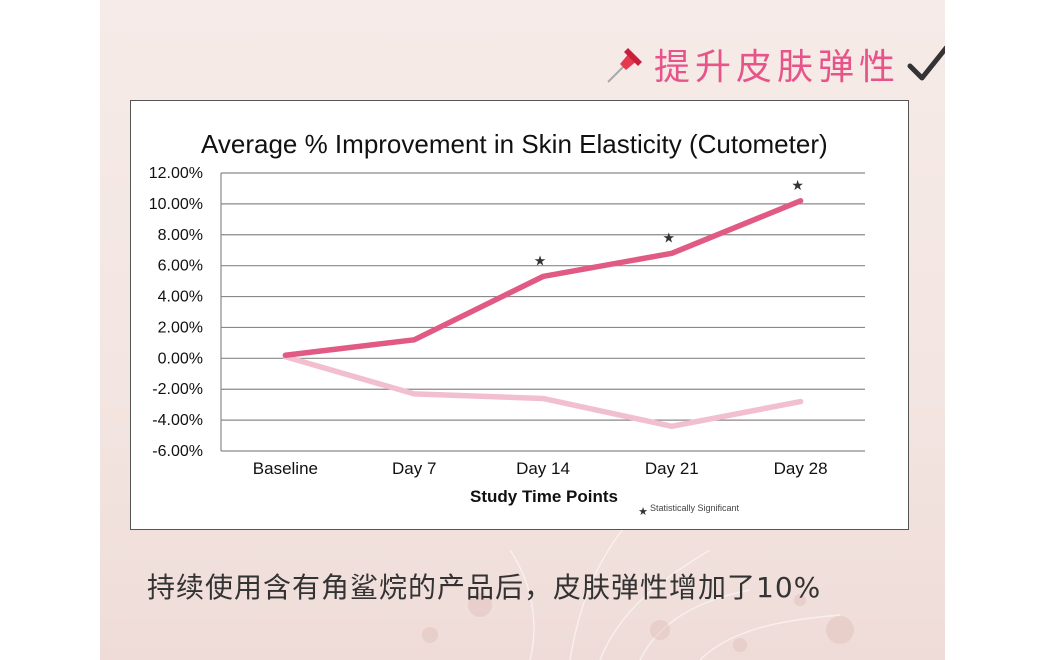  What do you see at coordinates (801, 468) in the screenshot?
I see `x-tick-label: Day 28` at bounding box center [801, 468].